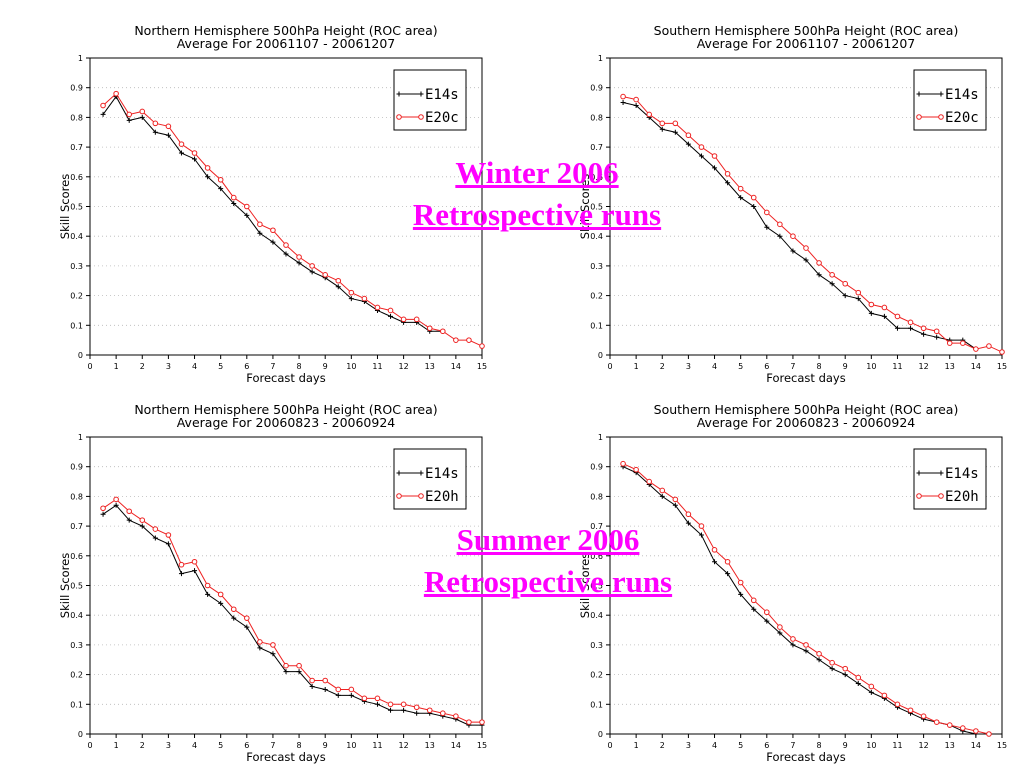 This screenshot has height=768, width=1024. What do you see at coordinates (596, 586) in the screenshot?
I see `y-tick-label: 0.5` at bounding box center [596, 586].